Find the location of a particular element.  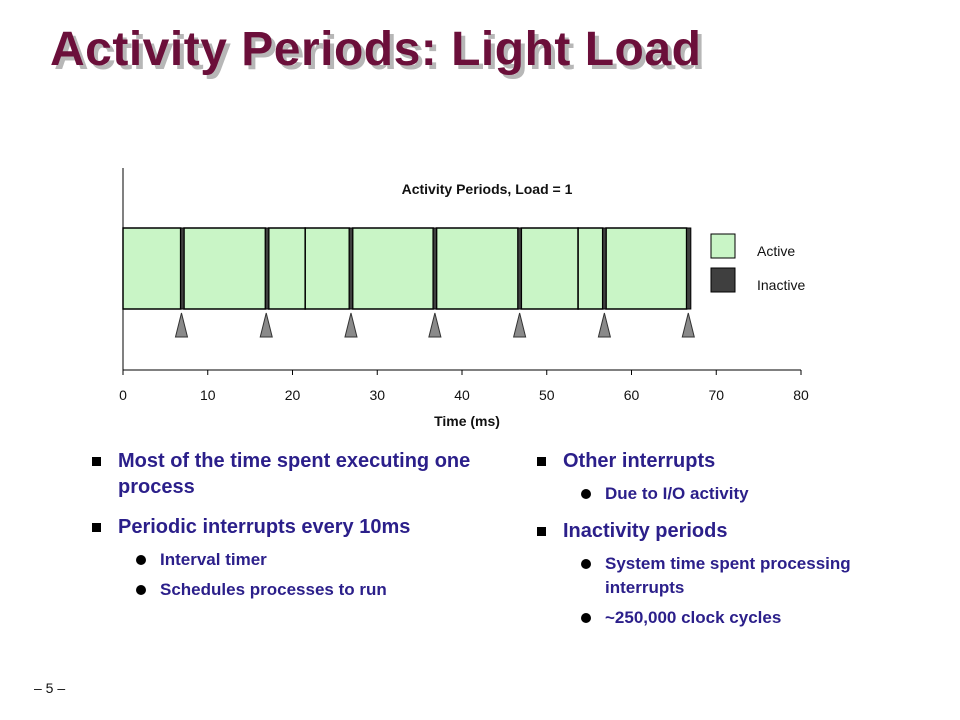

x-tick-label-10: 10 is located at coordinates (208, 395).